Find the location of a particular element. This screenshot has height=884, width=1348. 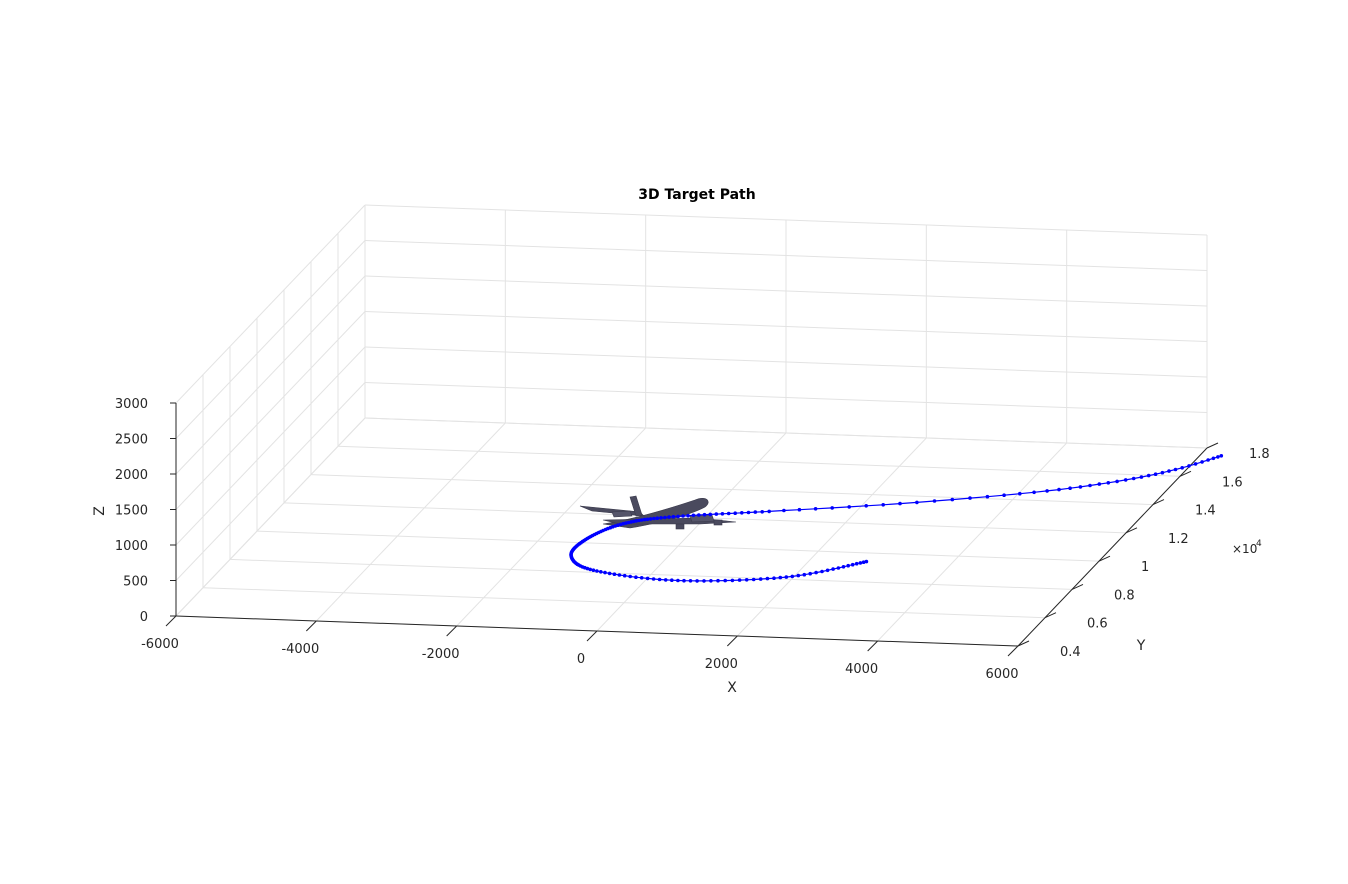

z-tick-label: 0 is located at coordinates (144, 617).